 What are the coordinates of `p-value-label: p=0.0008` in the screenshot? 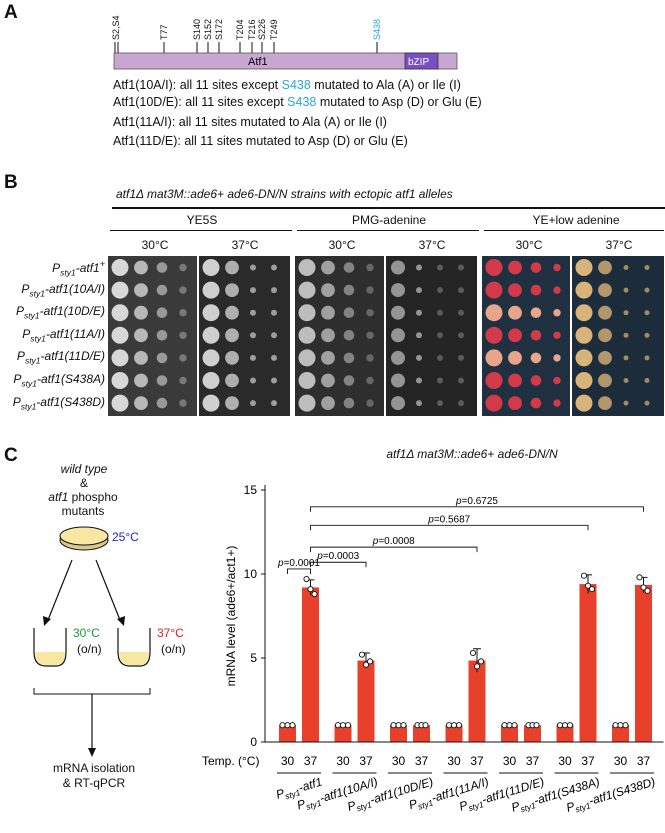 It's located at (393, 541).